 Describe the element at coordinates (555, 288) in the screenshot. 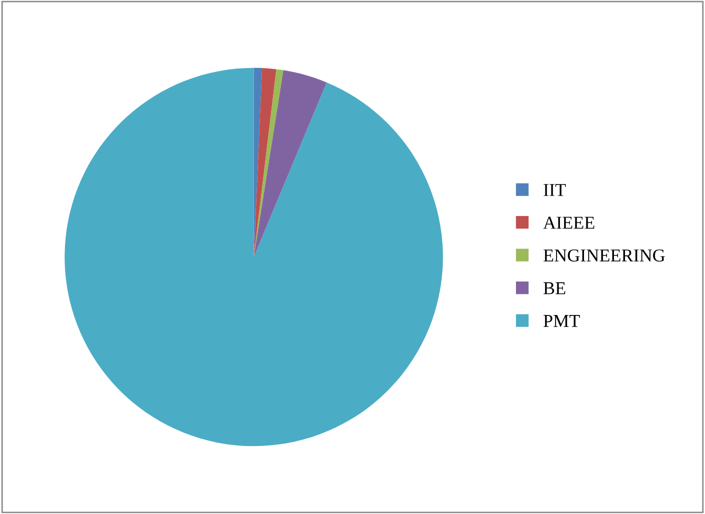

I see `legend-label: BE` at that location.